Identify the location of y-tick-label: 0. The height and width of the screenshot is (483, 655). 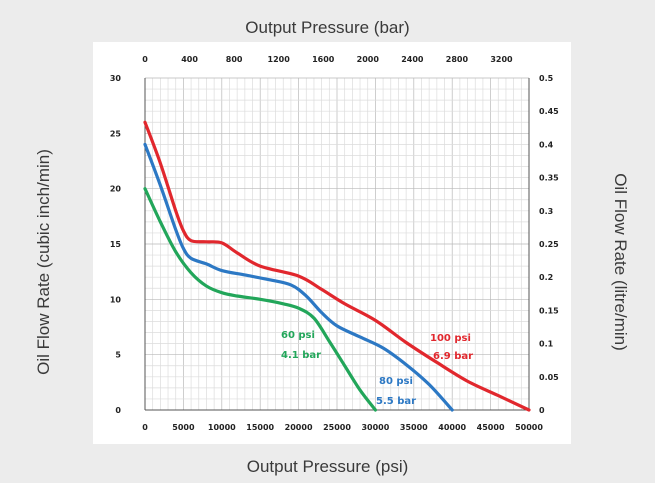
(118, 410).